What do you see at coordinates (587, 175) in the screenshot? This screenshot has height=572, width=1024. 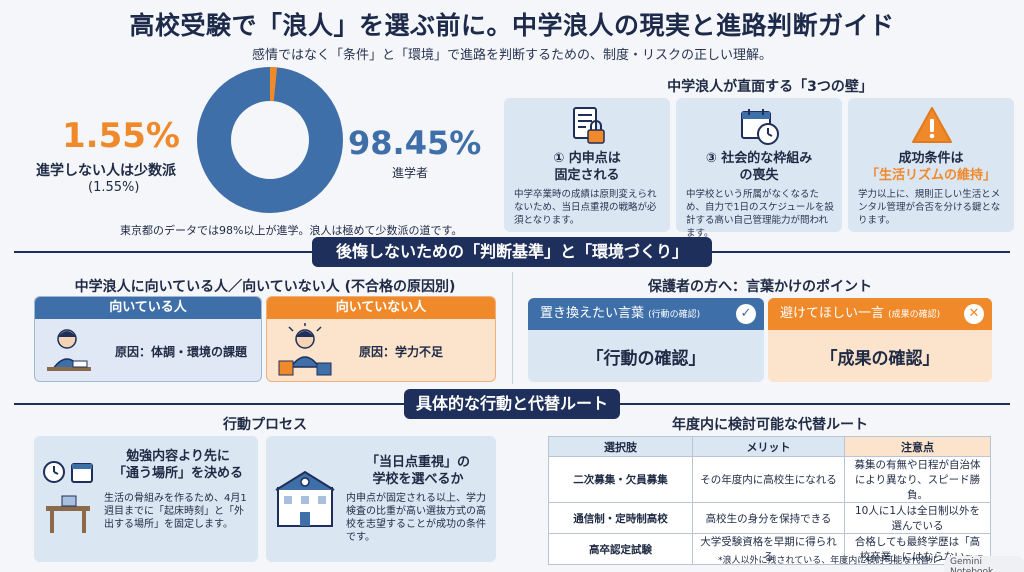 I see `wall-1-head-line2: 固定される` at bounding box center [587, 175].